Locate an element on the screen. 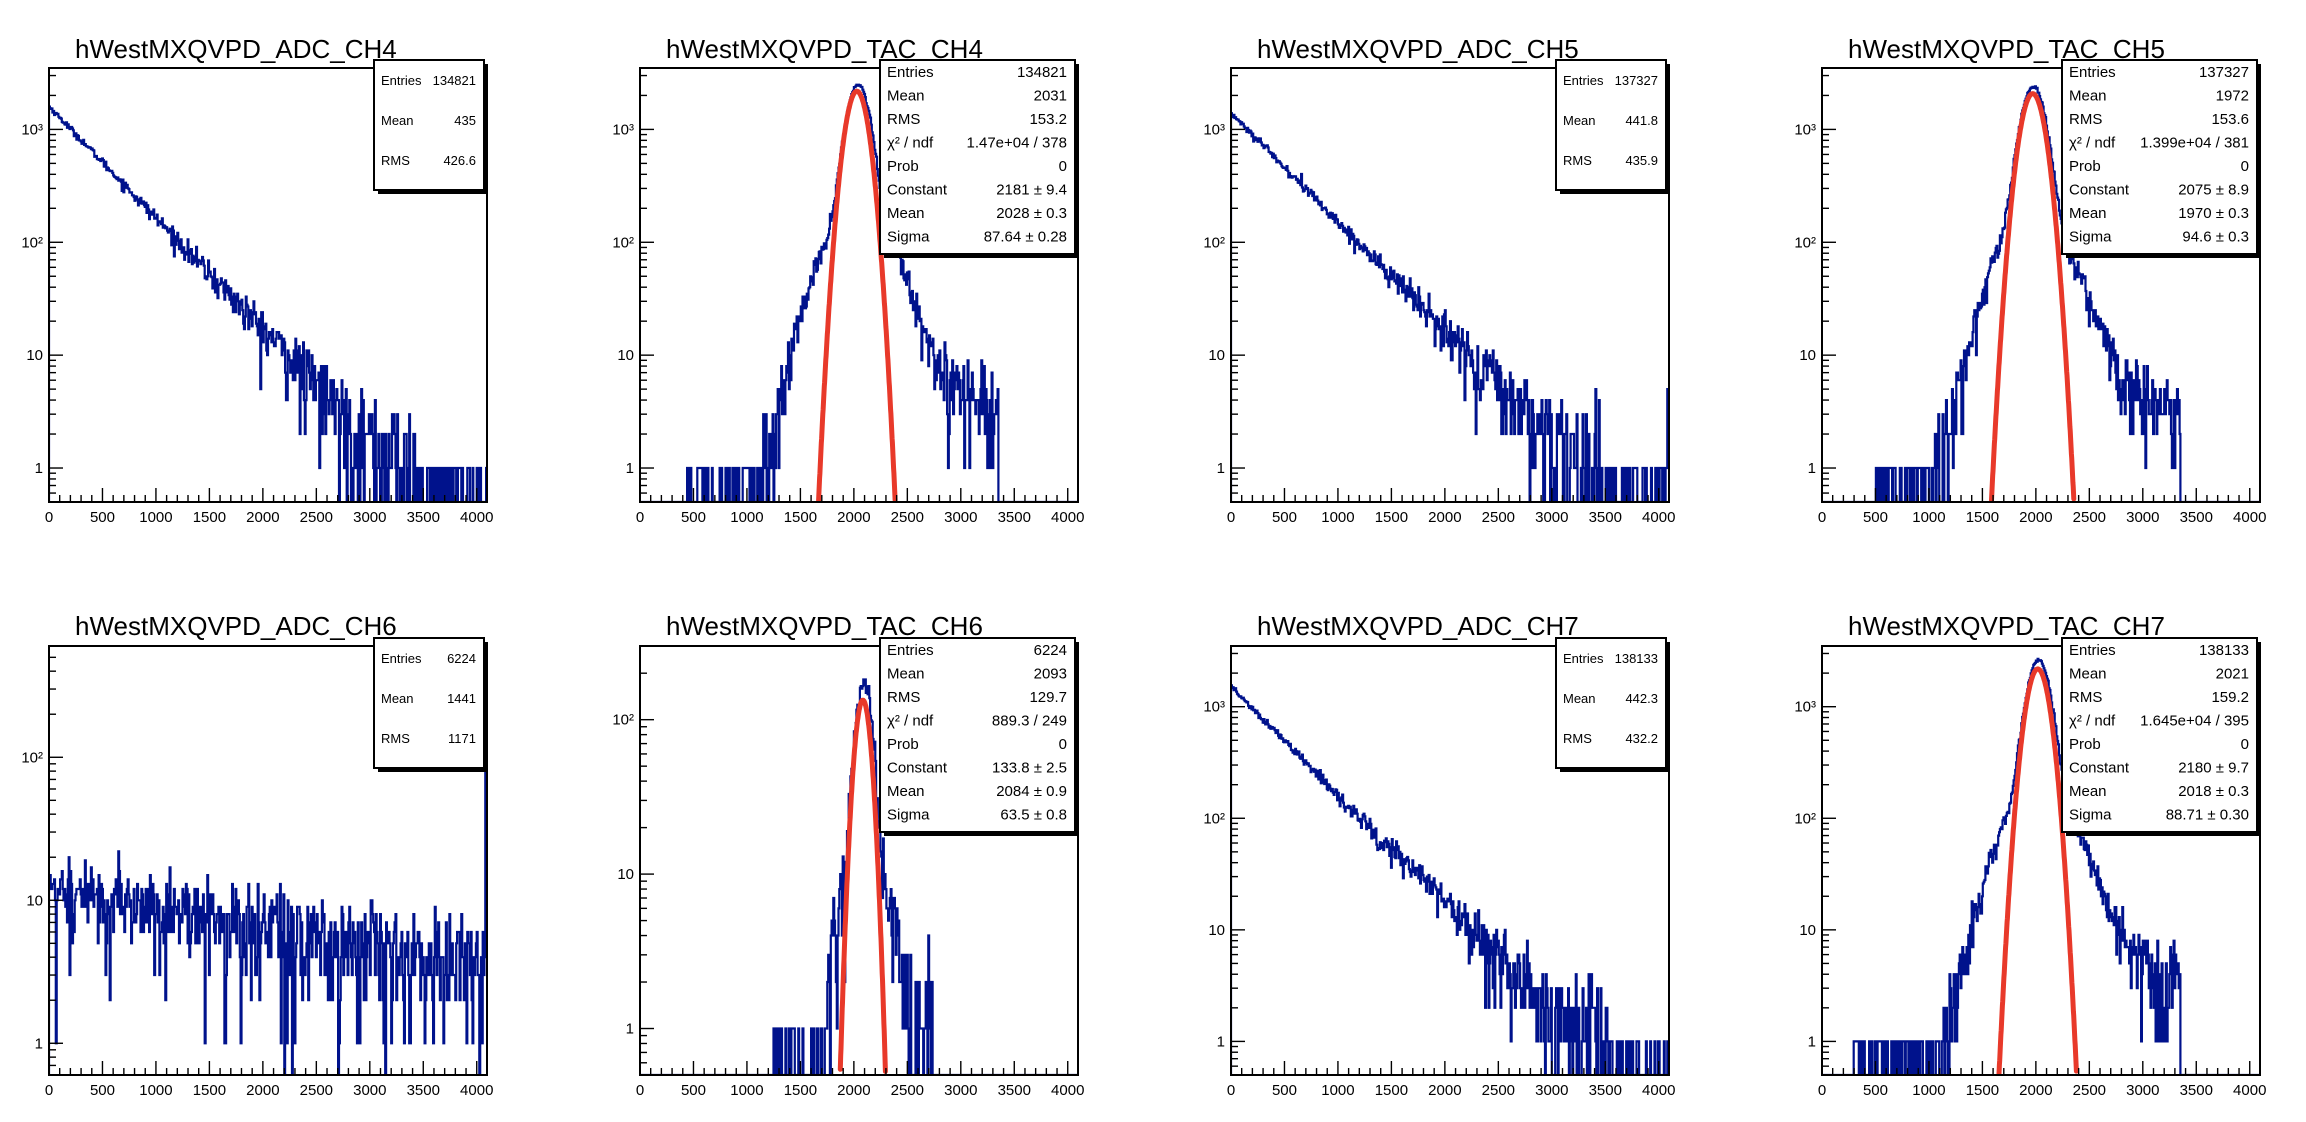 This screenshot has width=2306, height=1122. stats-value: 435 is located at coordinates (465, 120).